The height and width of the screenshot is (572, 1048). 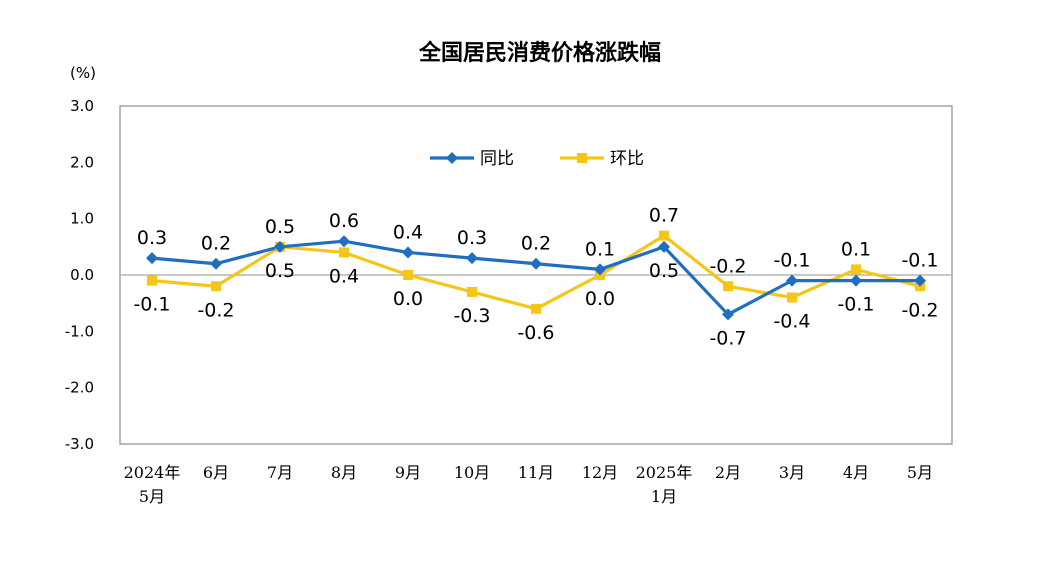 I want to click on x-tick-label: 11月, so click(x=536, y=472).